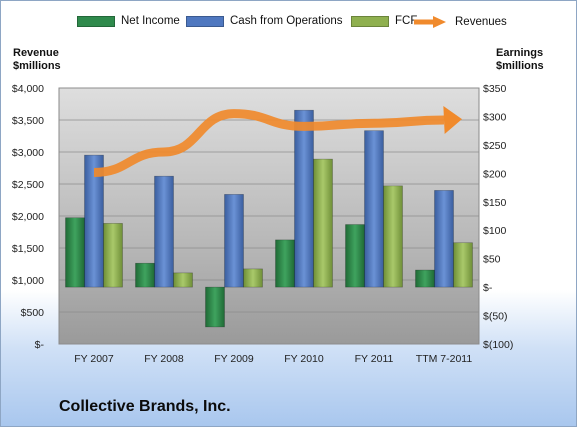  I want to click on legend-swatch-cash-from-operations, so click(205, 21).